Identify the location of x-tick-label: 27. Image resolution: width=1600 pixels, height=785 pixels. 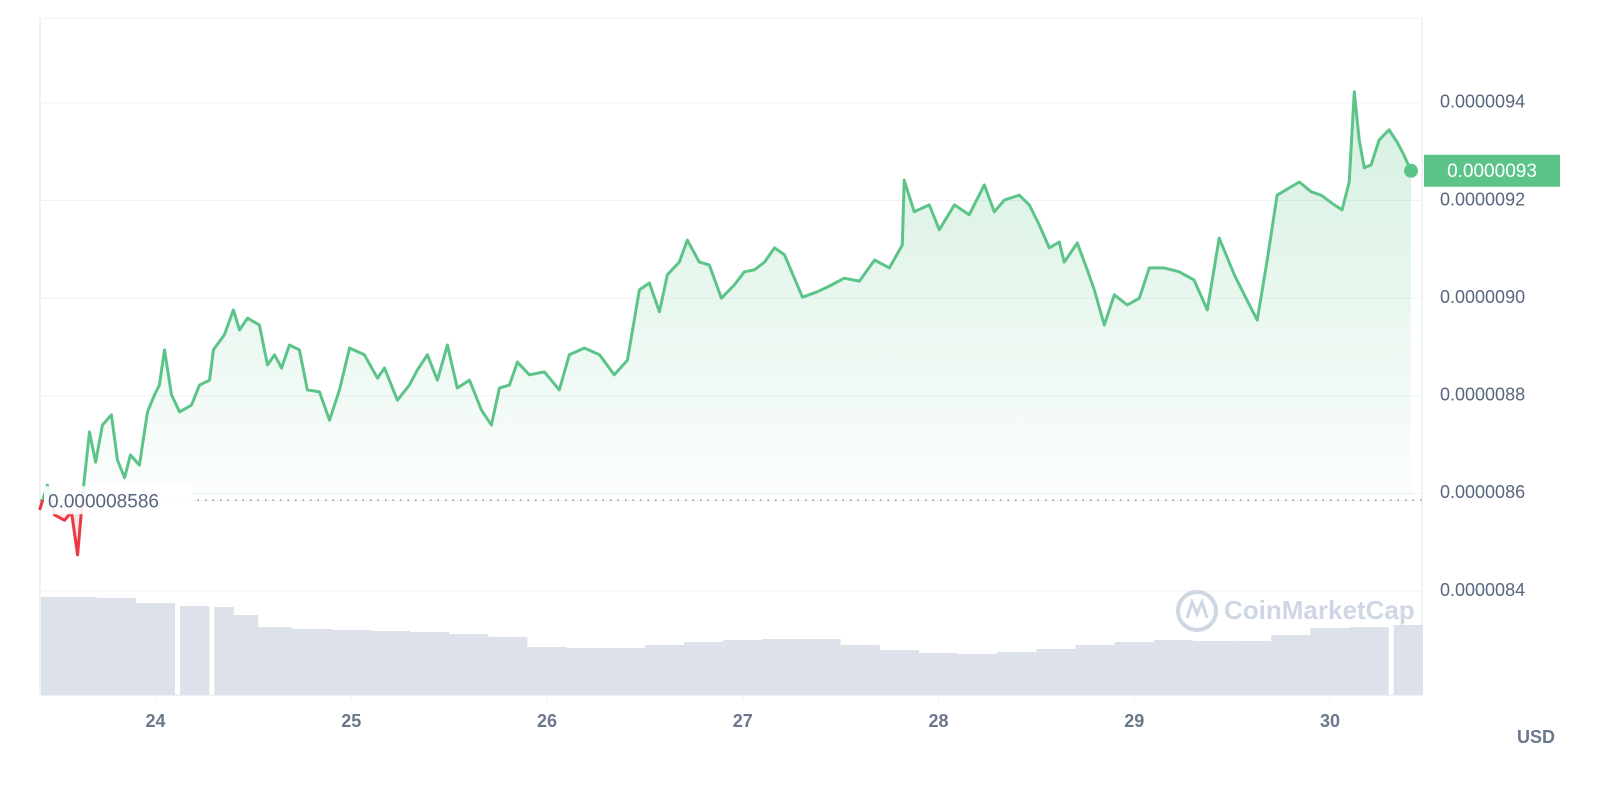
(743, 721).